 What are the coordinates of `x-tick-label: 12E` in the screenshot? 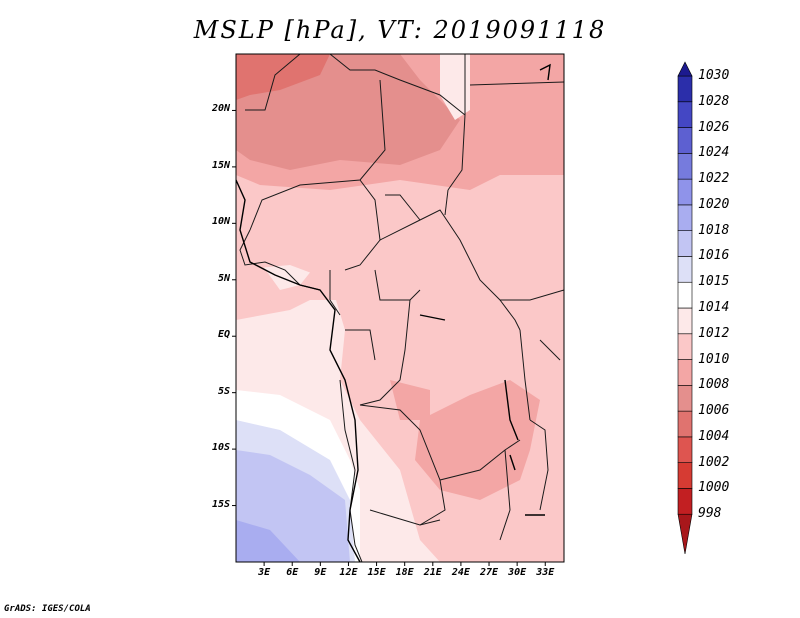 It's located at (348, 572).